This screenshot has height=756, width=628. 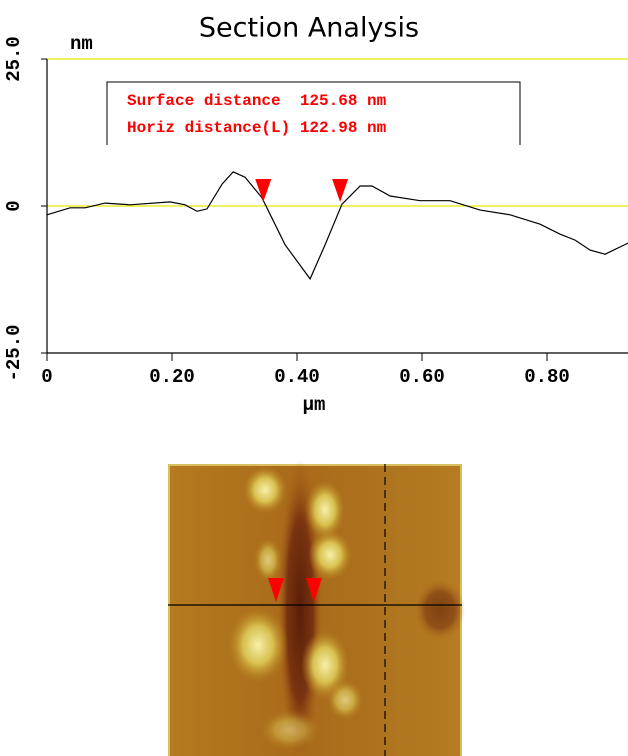 I want to click on annotation: Horiz distance(L) 122.98 nm, so click(x=257, y=128).